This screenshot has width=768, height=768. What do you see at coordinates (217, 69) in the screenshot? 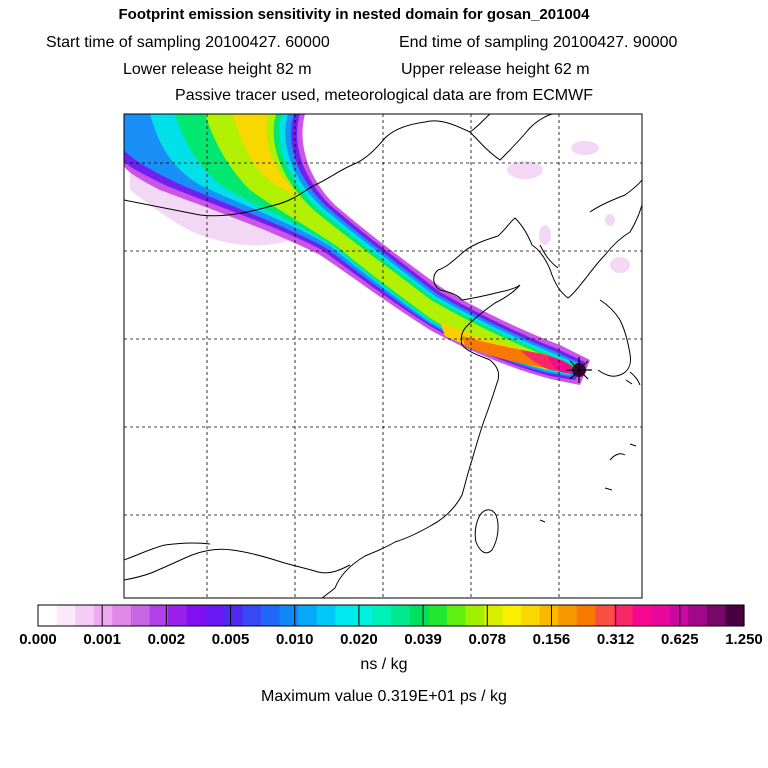
I see `lower-release-height-label: Lower release height 82 m` at bounding box center [217, 69].